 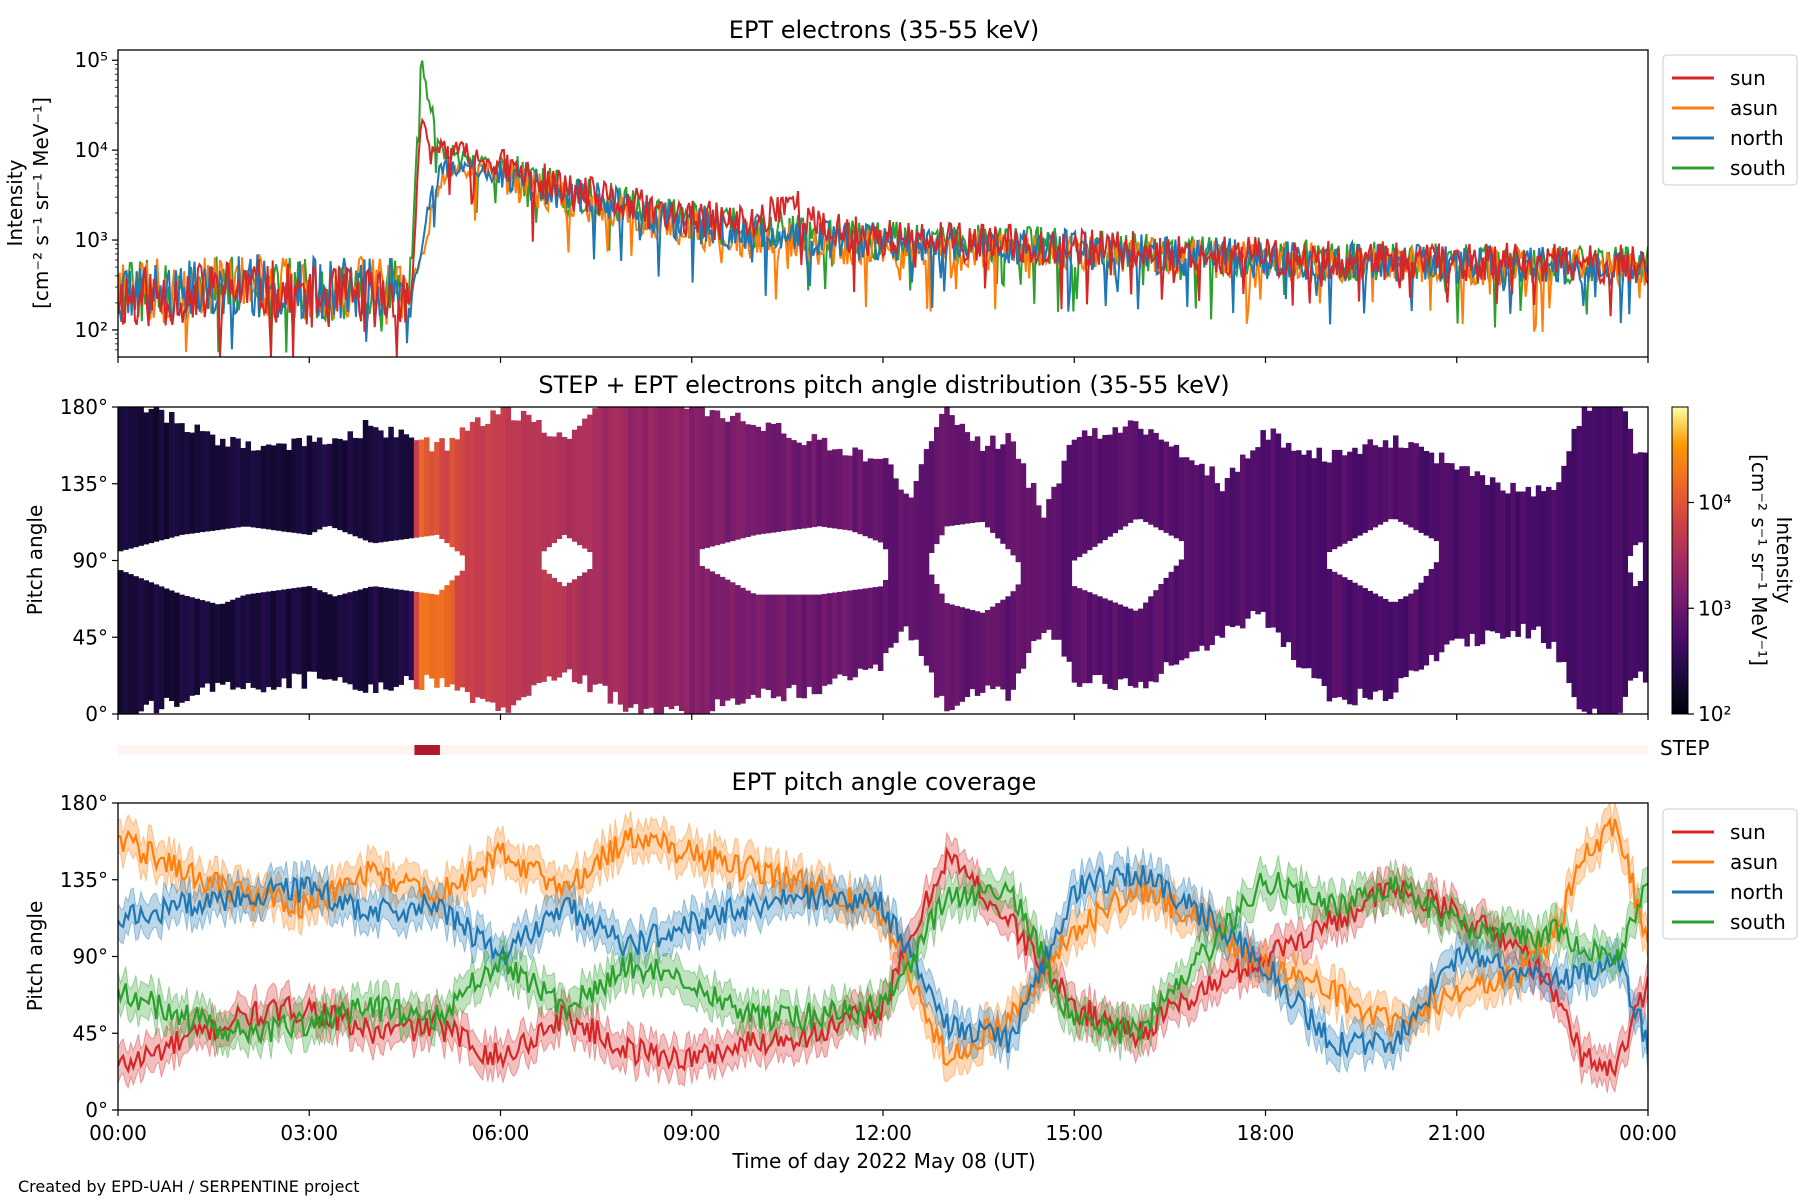 What do you see at coordinates (35, 956) in the screenshot?
I see `panel-coverage-ylabel: Pitch angle` at bounding box center [35, 956].